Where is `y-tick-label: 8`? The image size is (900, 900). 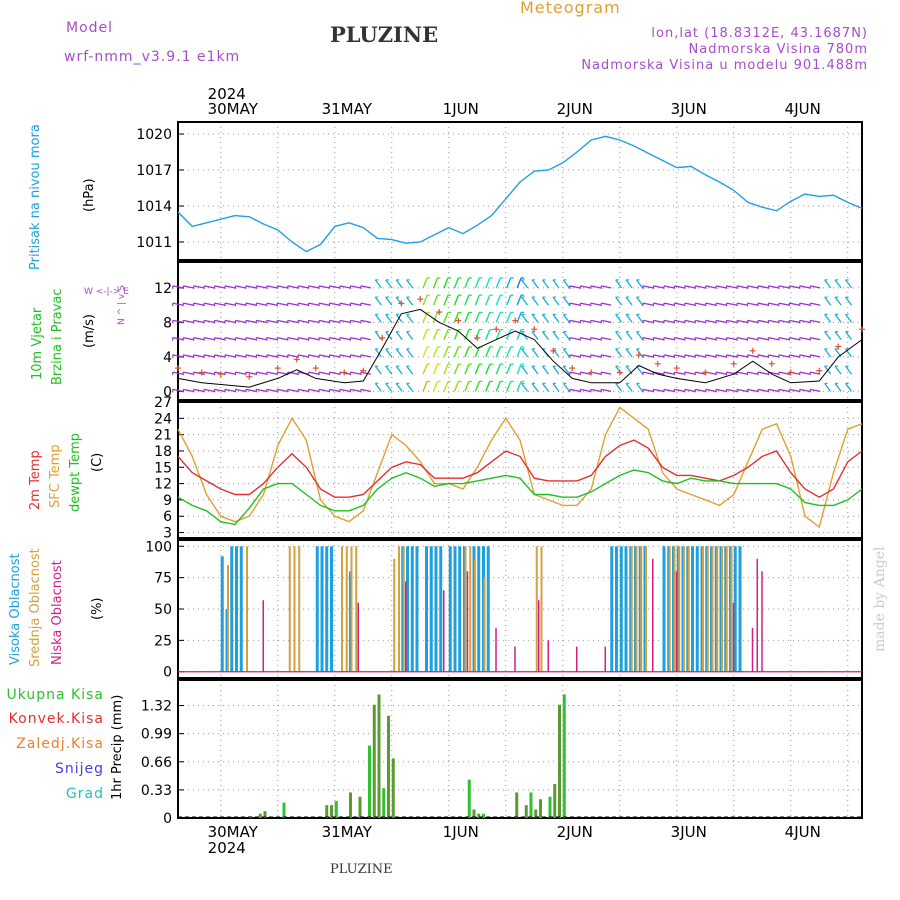
y-tick-label: 8 is located at coordinates (167, 323).